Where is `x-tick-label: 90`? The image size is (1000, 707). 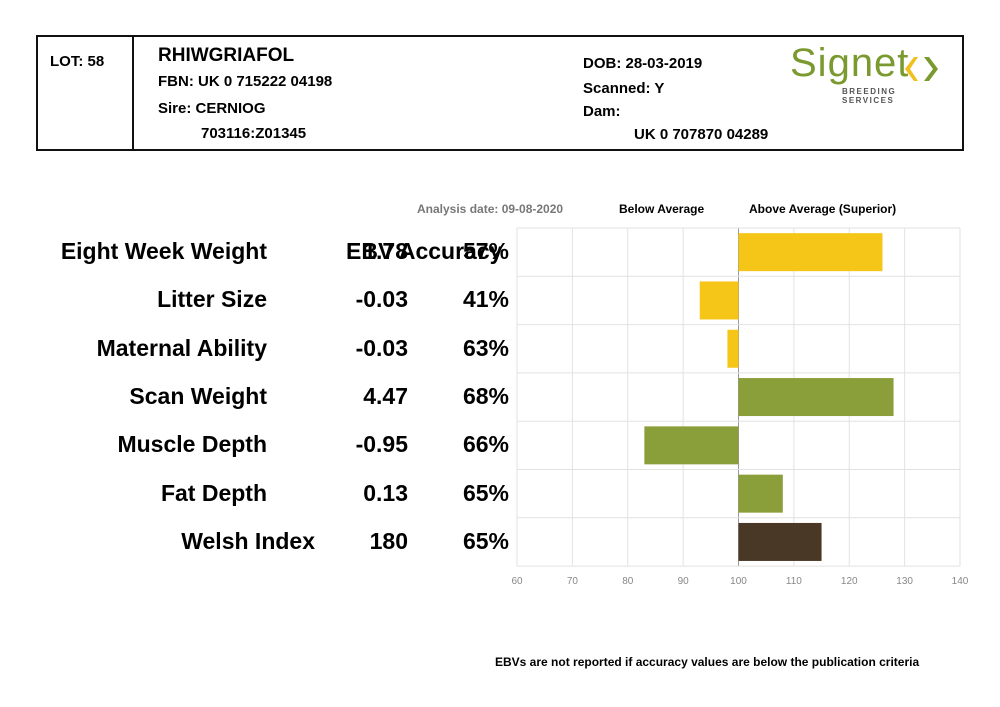 x-tick-label: 90 is located at coordinates (684, 581).